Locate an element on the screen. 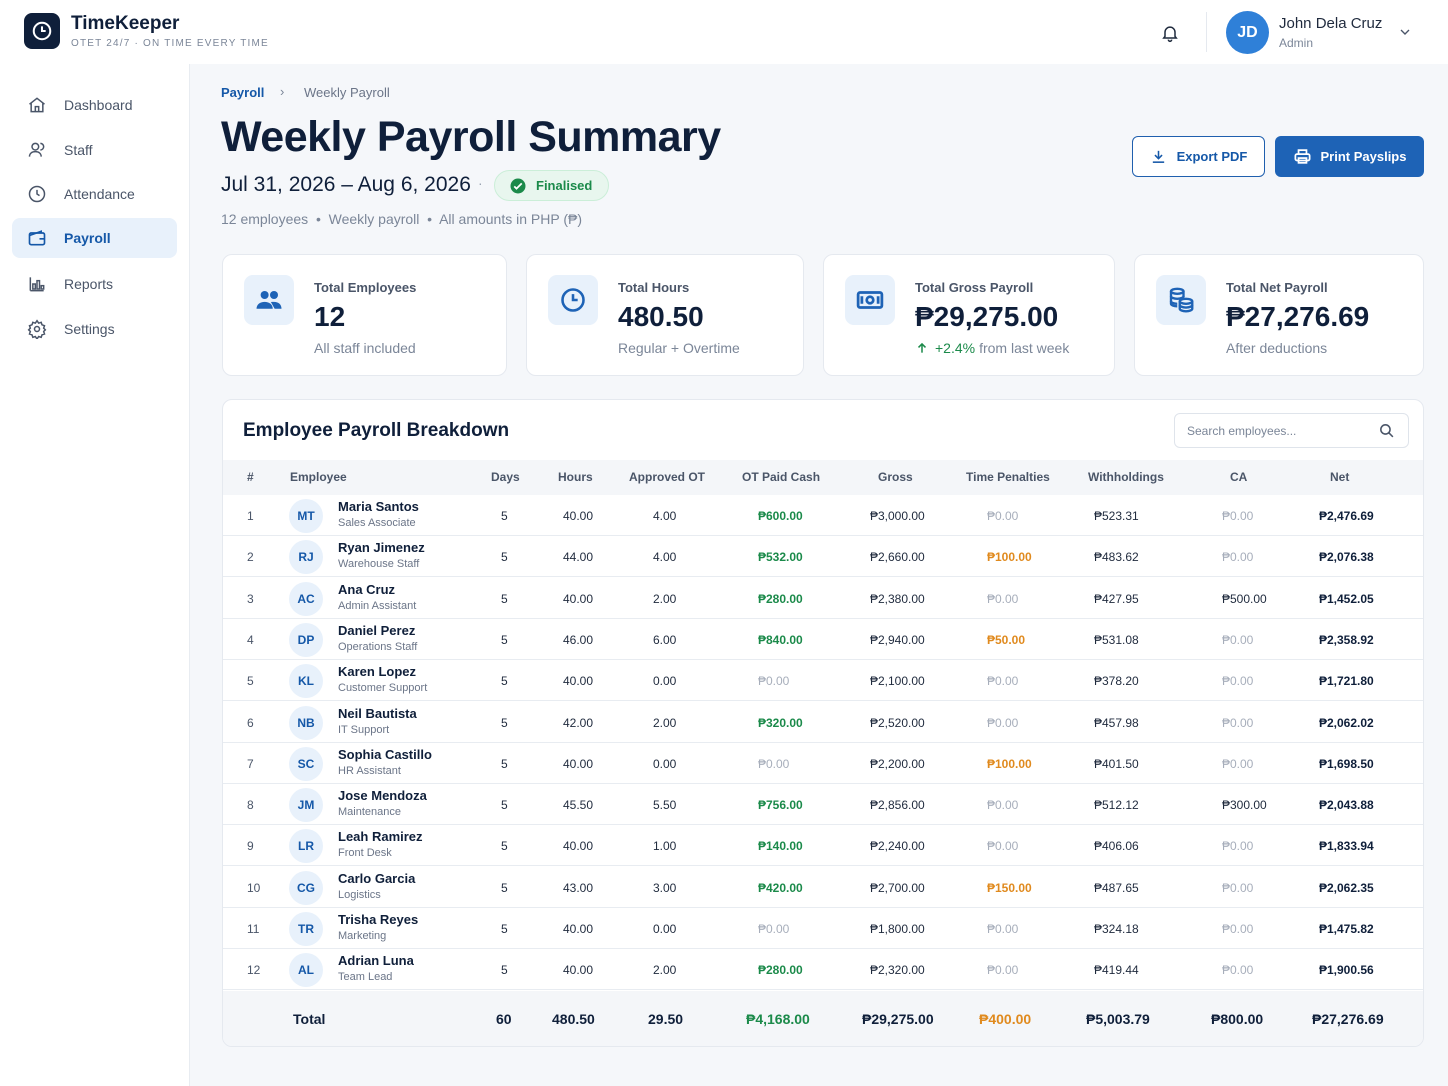 The width and height of the screenshot is (1448, 1086). search-input is located at coordinates (1277, 431).